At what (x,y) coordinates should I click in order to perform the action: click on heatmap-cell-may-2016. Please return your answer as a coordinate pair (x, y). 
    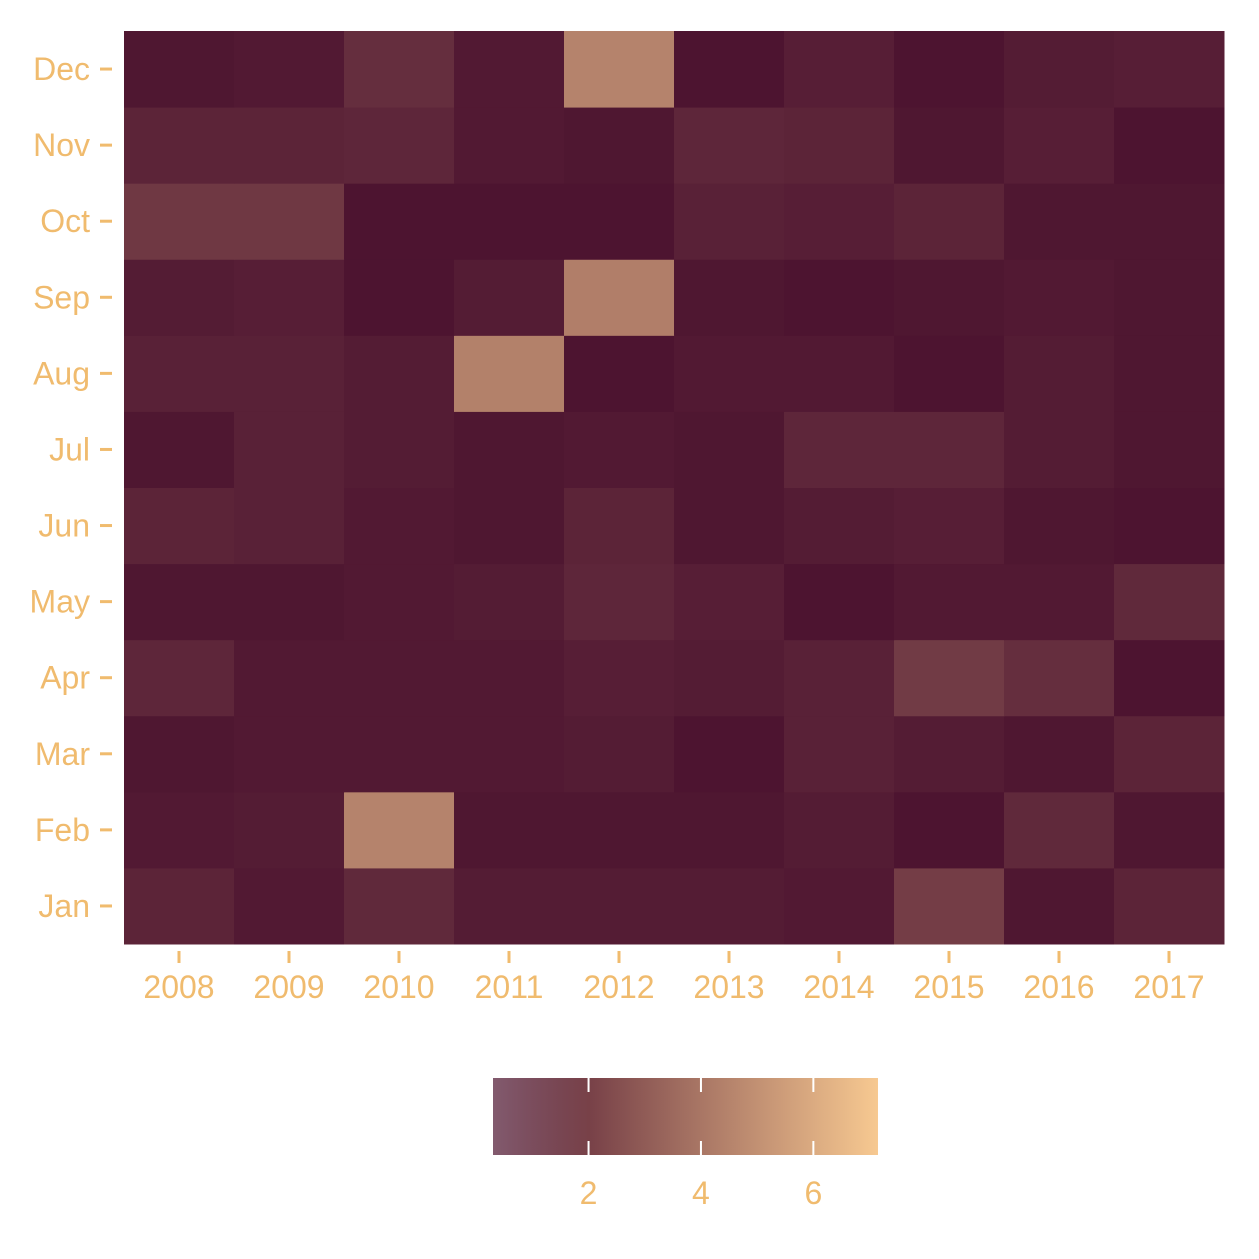
    Looking at the image, I should click on (1059, 602).